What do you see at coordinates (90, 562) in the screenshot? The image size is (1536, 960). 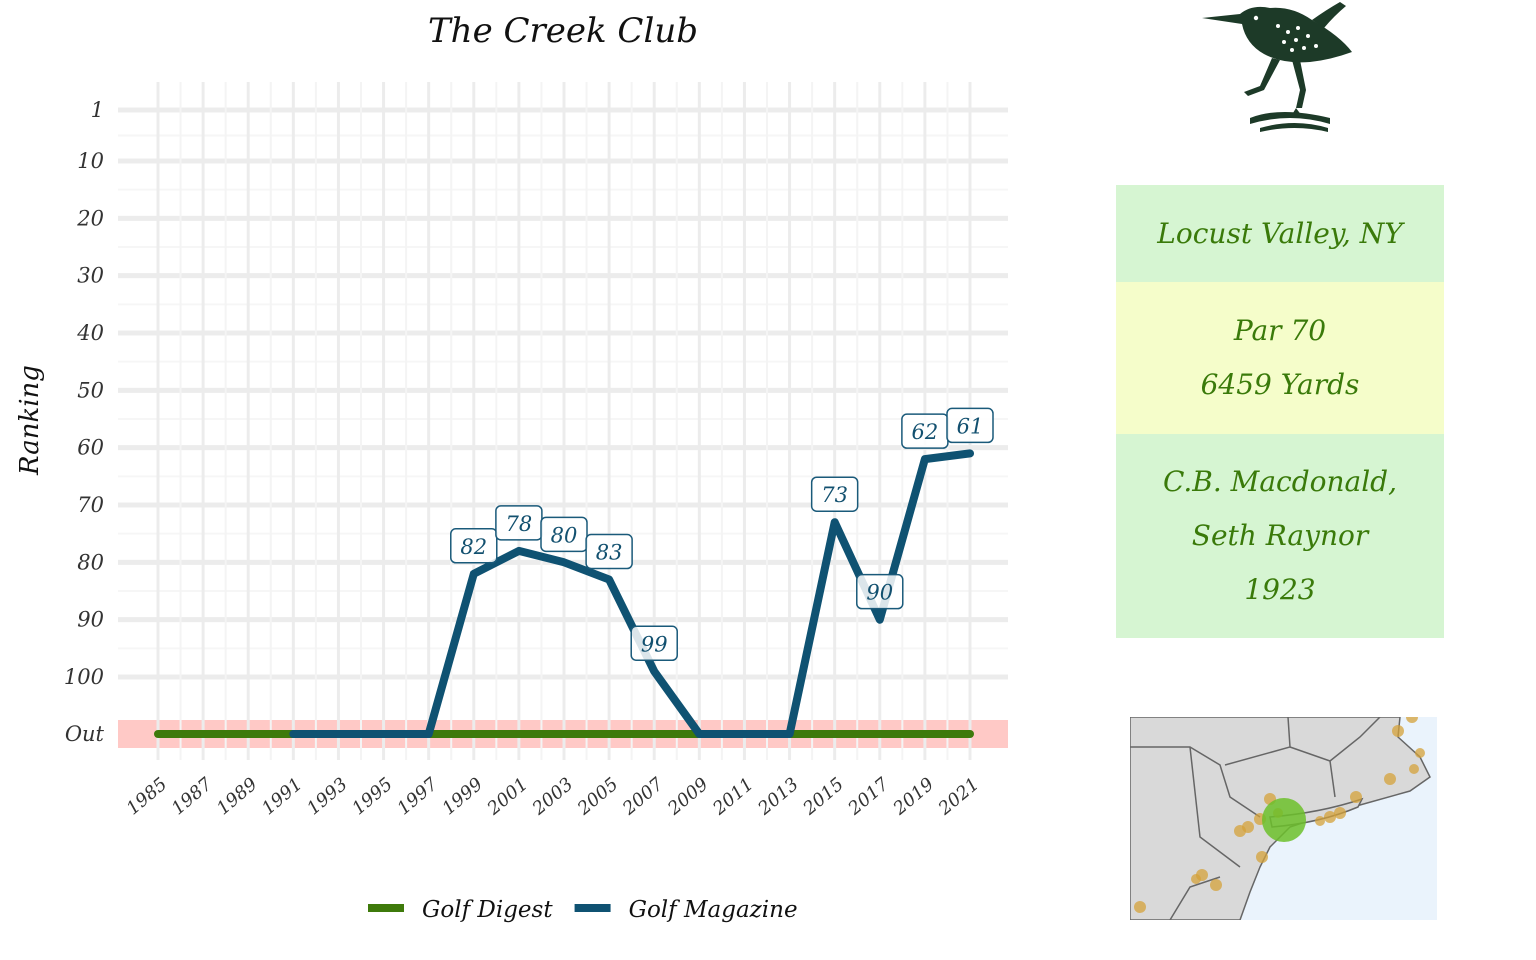 I see `y-tick-label: 80` at bounding box center [90, 562].